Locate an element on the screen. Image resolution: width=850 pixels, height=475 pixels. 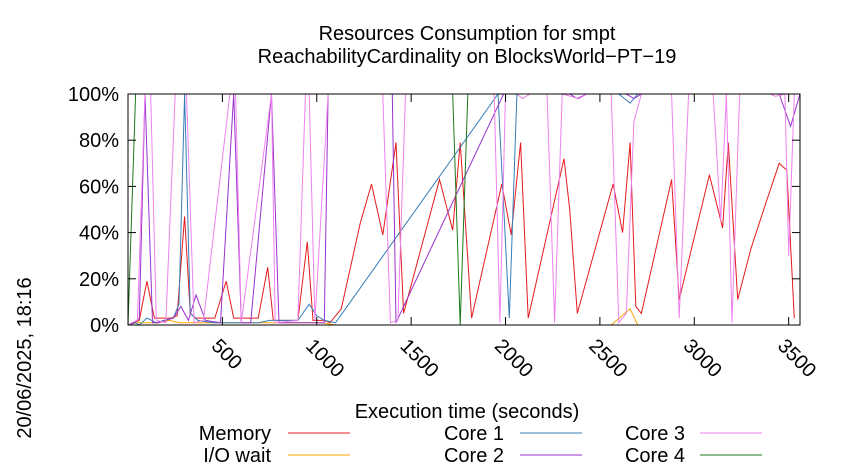
x-tick-label: 1500 is located at coordinates (419, 358).